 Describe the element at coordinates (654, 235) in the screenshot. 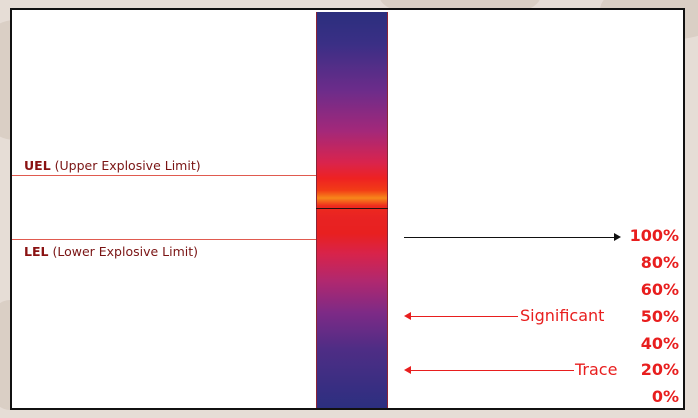

I see `scale-label-100: 100%` at that location.